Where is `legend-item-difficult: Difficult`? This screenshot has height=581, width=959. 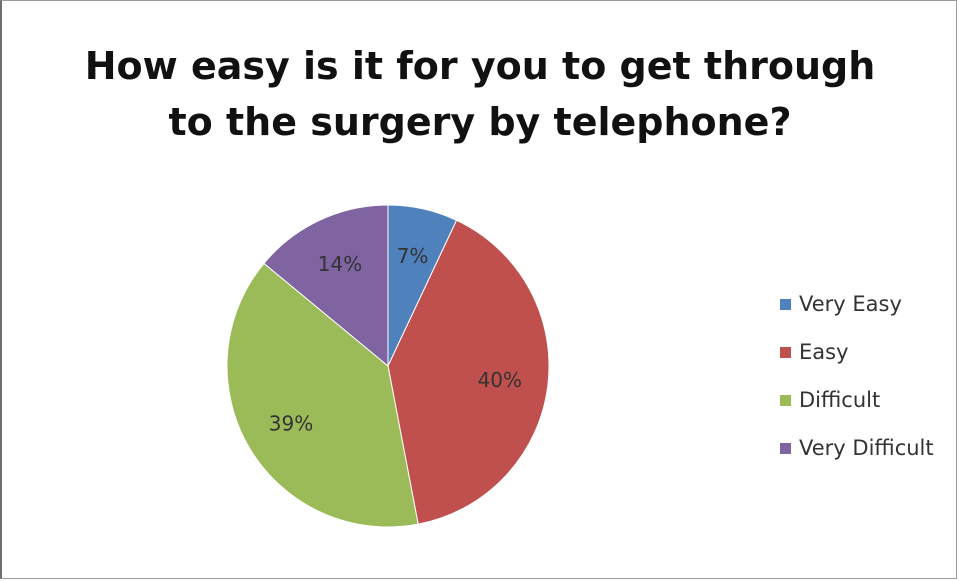 legend-item-difficult: Difficult is located at coordinates (857, 400).